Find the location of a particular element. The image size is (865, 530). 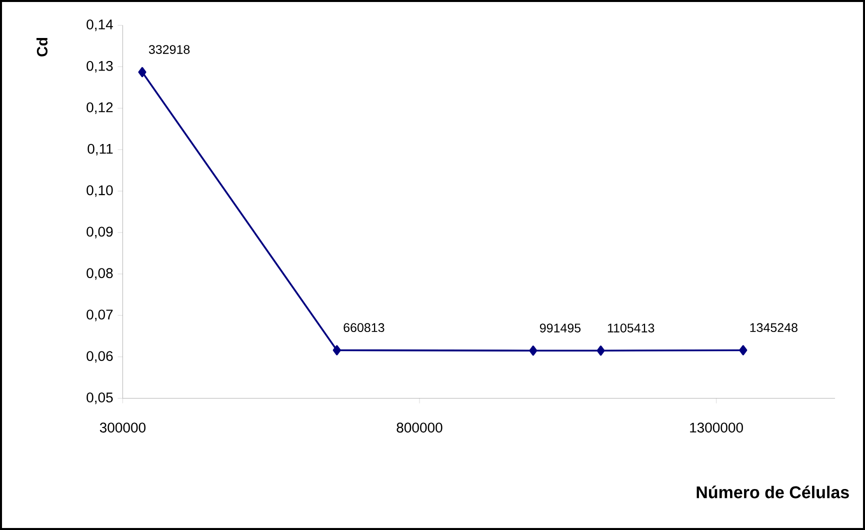

y-tick-label: 0,06 is located at coordinates (99, 357).